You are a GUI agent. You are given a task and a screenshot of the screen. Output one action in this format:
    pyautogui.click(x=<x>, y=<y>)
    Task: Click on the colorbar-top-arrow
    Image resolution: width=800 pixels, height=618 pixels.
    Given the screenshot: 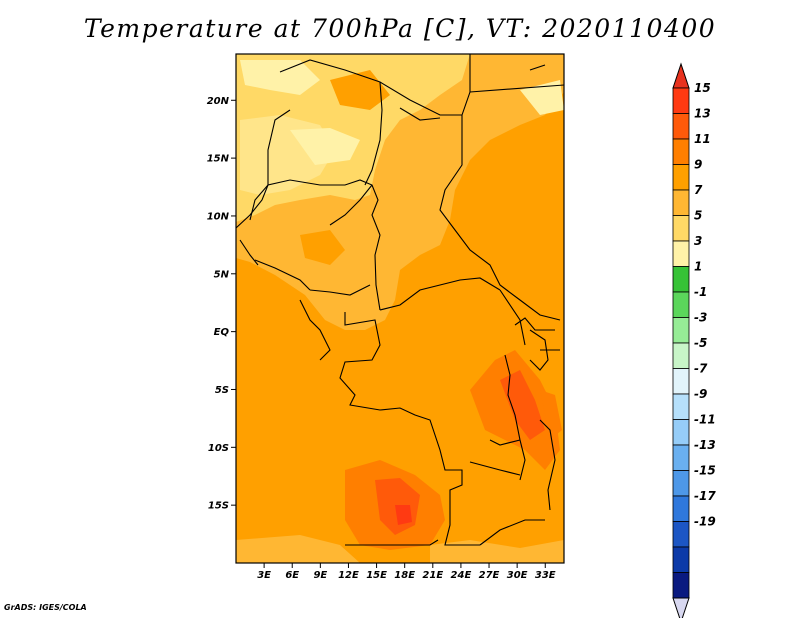 What is the action you would take?
    pyautogui.click(x=681, y=75)
    